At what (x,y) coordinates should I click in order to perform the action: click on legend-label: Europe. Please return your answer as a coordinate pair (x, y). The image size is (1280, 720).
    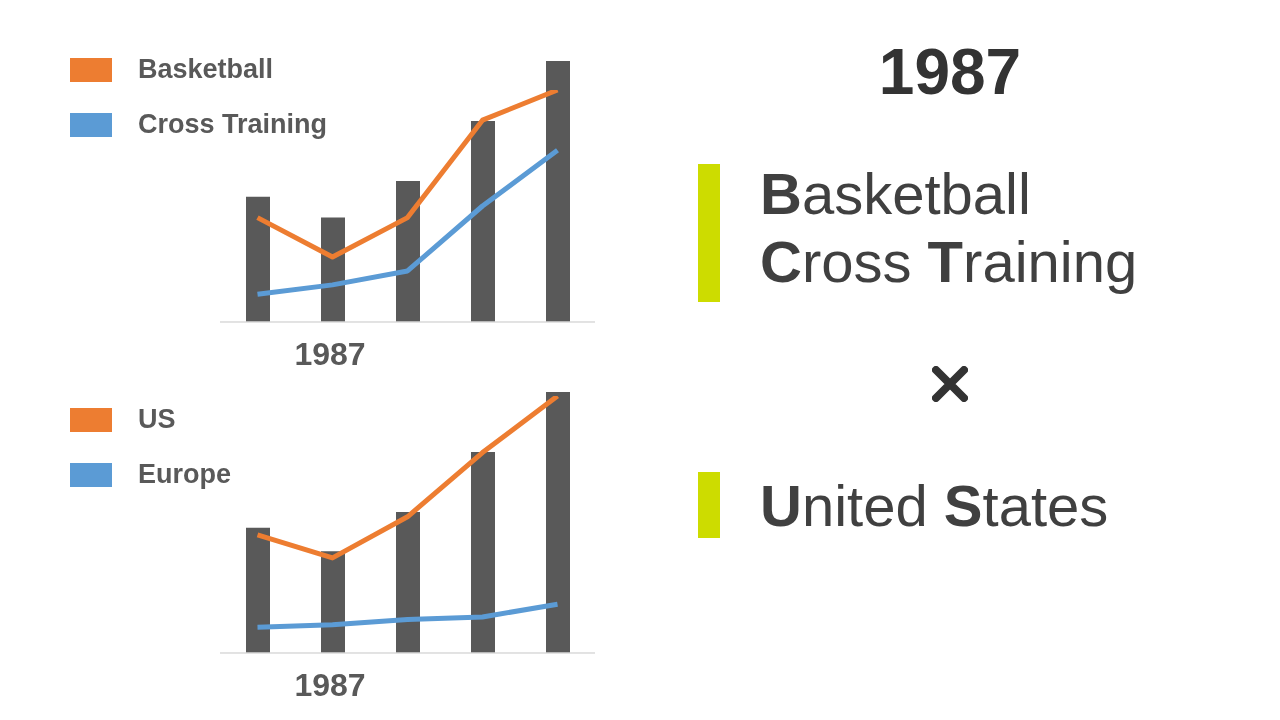
    Looking at the image, I should click on (185, 474).